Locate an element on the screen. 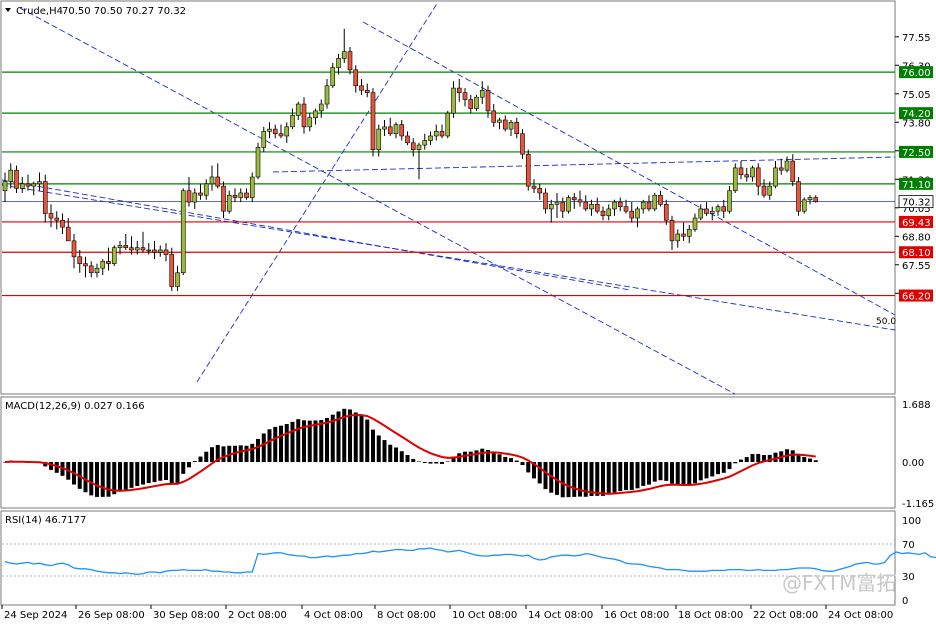 The width and height of the screenshot is (936, 624). price-tick-label: 68.80 is located at coordinates (916, 237).